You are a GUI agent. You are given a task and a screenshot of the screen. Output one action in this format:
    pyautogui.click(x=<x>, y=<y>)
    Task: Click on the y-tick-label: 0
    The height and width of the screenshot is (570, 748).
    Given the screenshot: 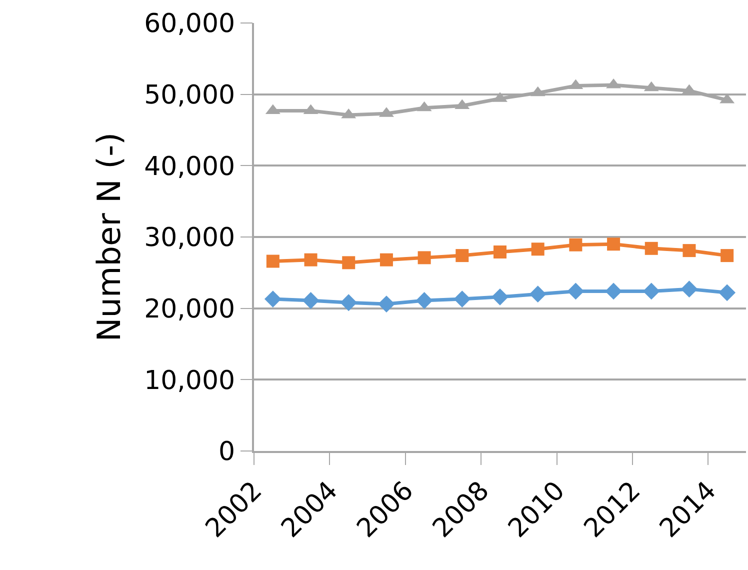 What is the action you would take?
    pyautogui.click(x=227, y=452)
    